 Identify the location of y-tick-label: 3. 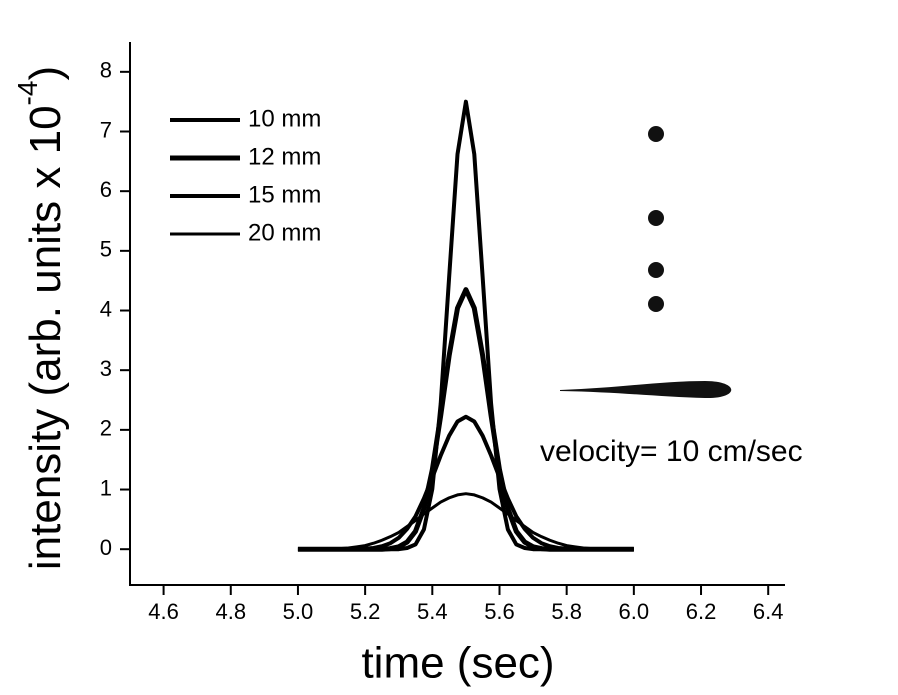
(106, 368).